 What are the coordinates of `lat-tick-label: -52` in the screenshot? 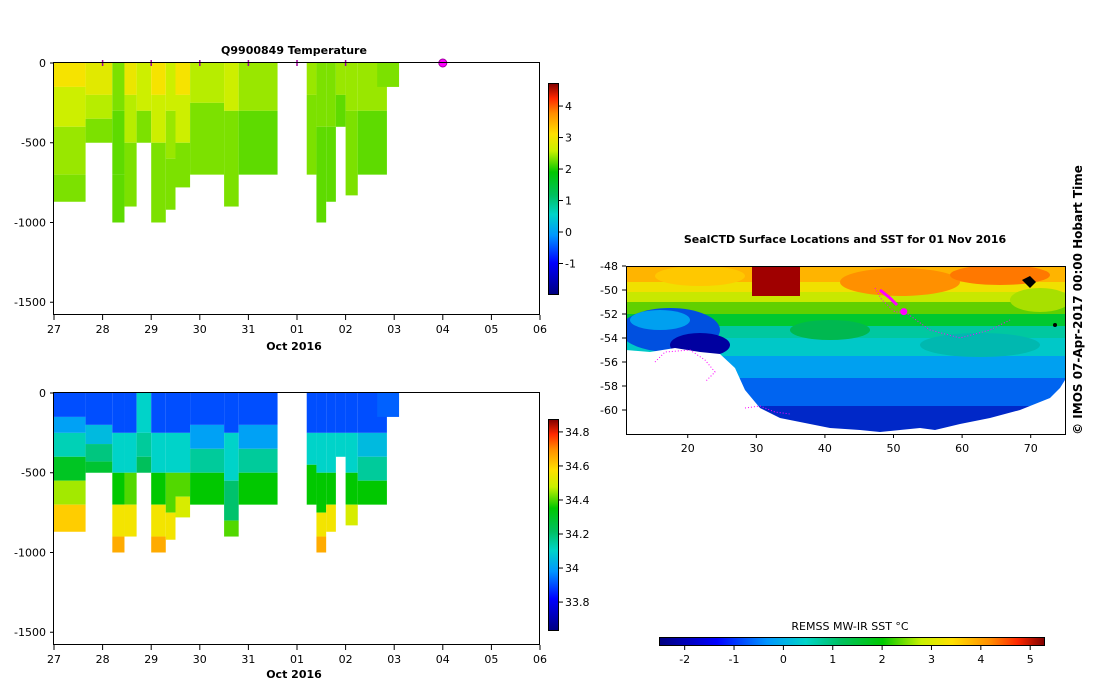 It's located at (609, 314).